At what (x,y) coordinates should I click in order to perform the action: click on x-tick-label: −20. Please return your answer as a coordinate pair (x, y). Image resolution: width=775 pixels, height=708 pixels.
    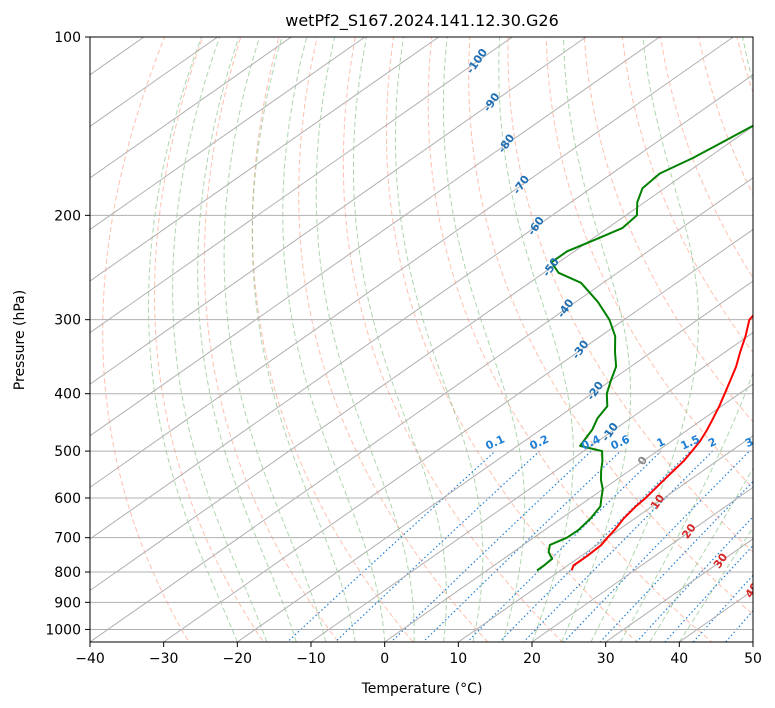
    Looking at the image, I should click on (238, 659).